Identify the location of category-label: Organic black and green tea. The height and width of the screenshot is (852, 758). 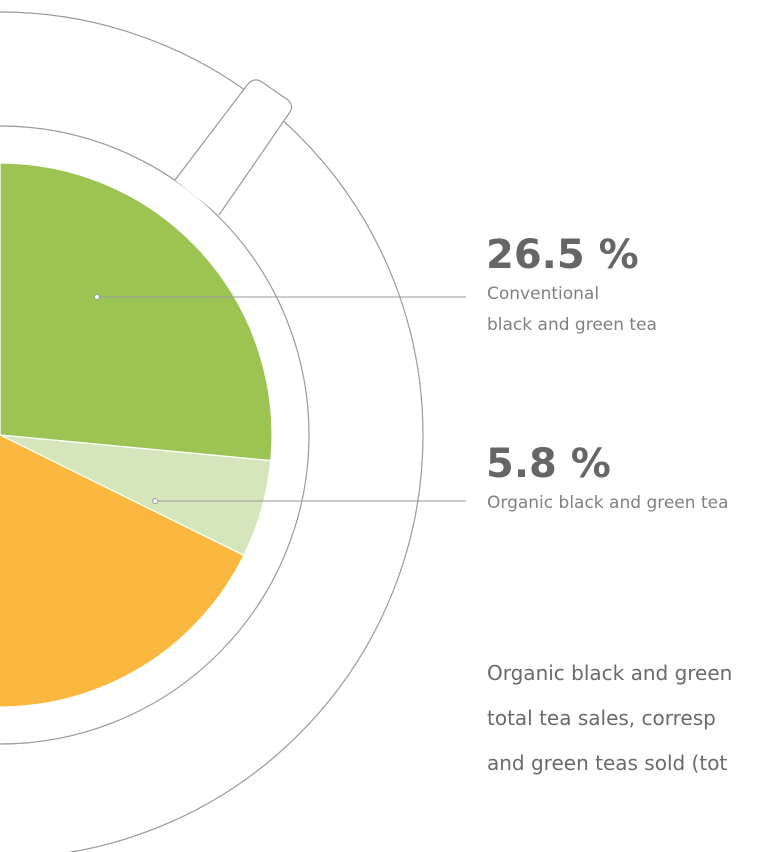
(608, 503).